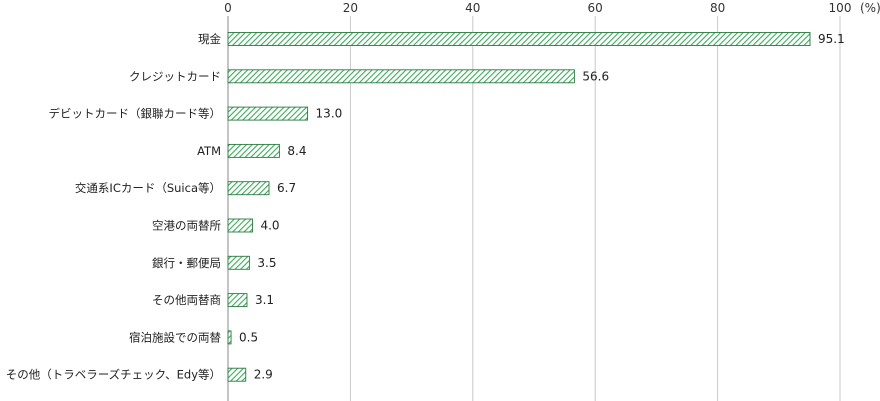  Describe the element at coordinates (186, 226) in the screenshot. I see `category-label: 空港の両替所` at that location.